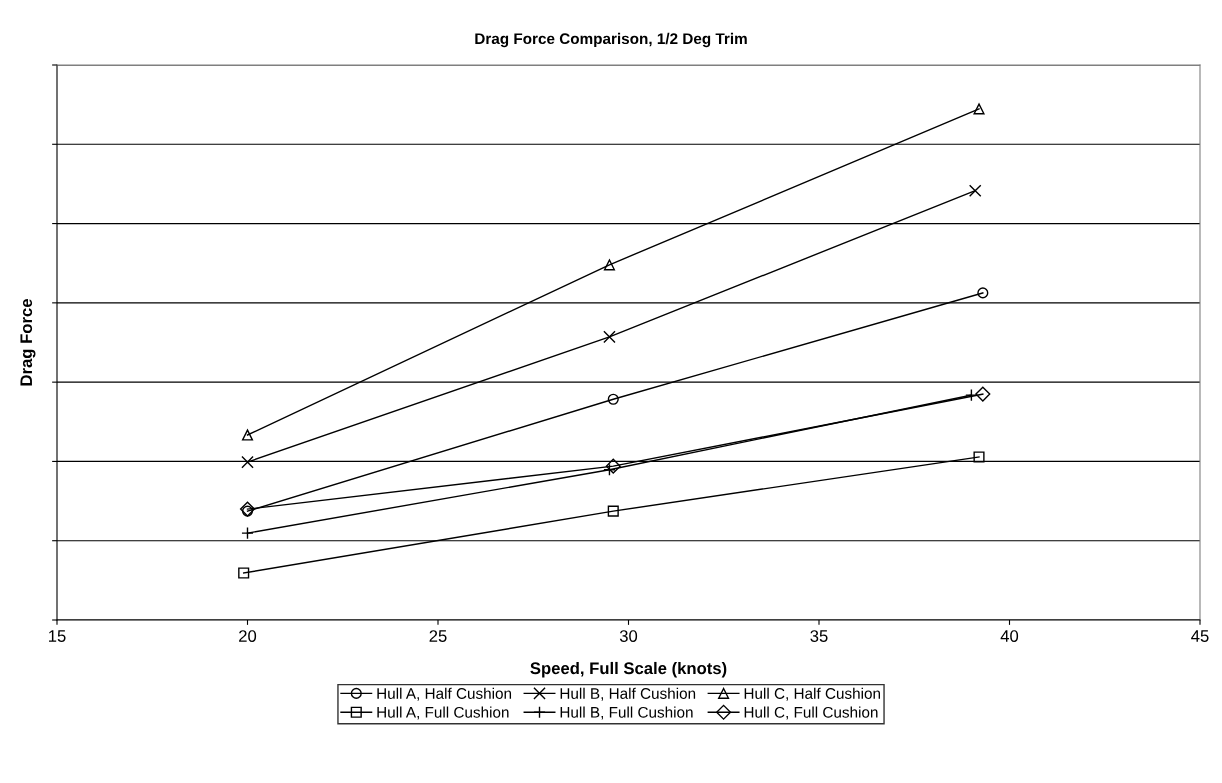 Image resolution: width=1222 pixels, height=783 pixels. I want to click on x-axis-title: Speed, Full Scale (knots), so click(628, 669).